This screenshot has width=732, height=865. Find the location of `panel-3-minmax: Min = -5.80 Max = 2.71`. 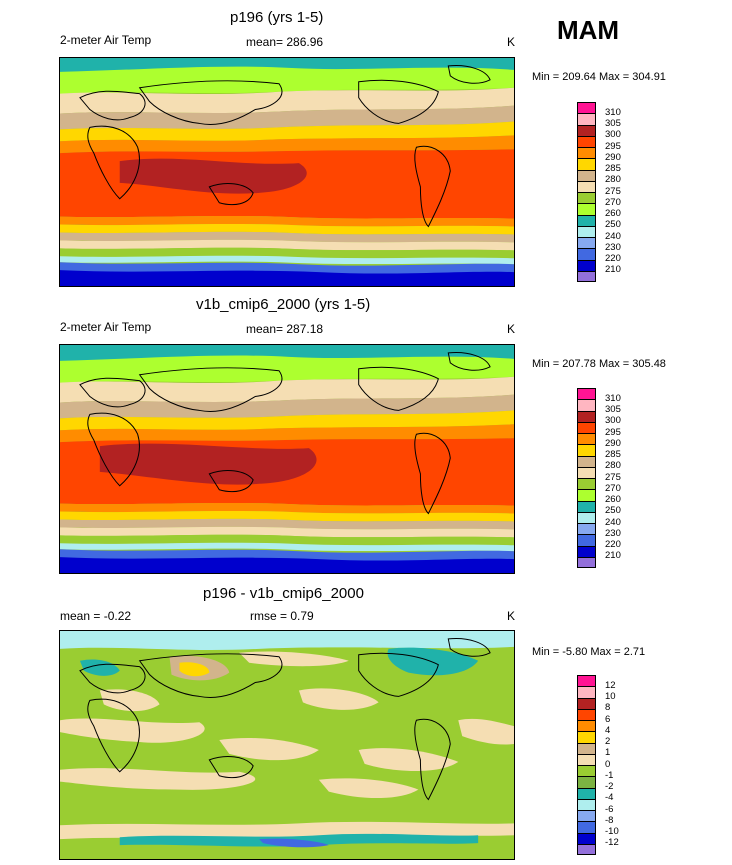

panel-3-minmax: Min = -5.80 Max = 2.71 is located at coordinates (589, 652).